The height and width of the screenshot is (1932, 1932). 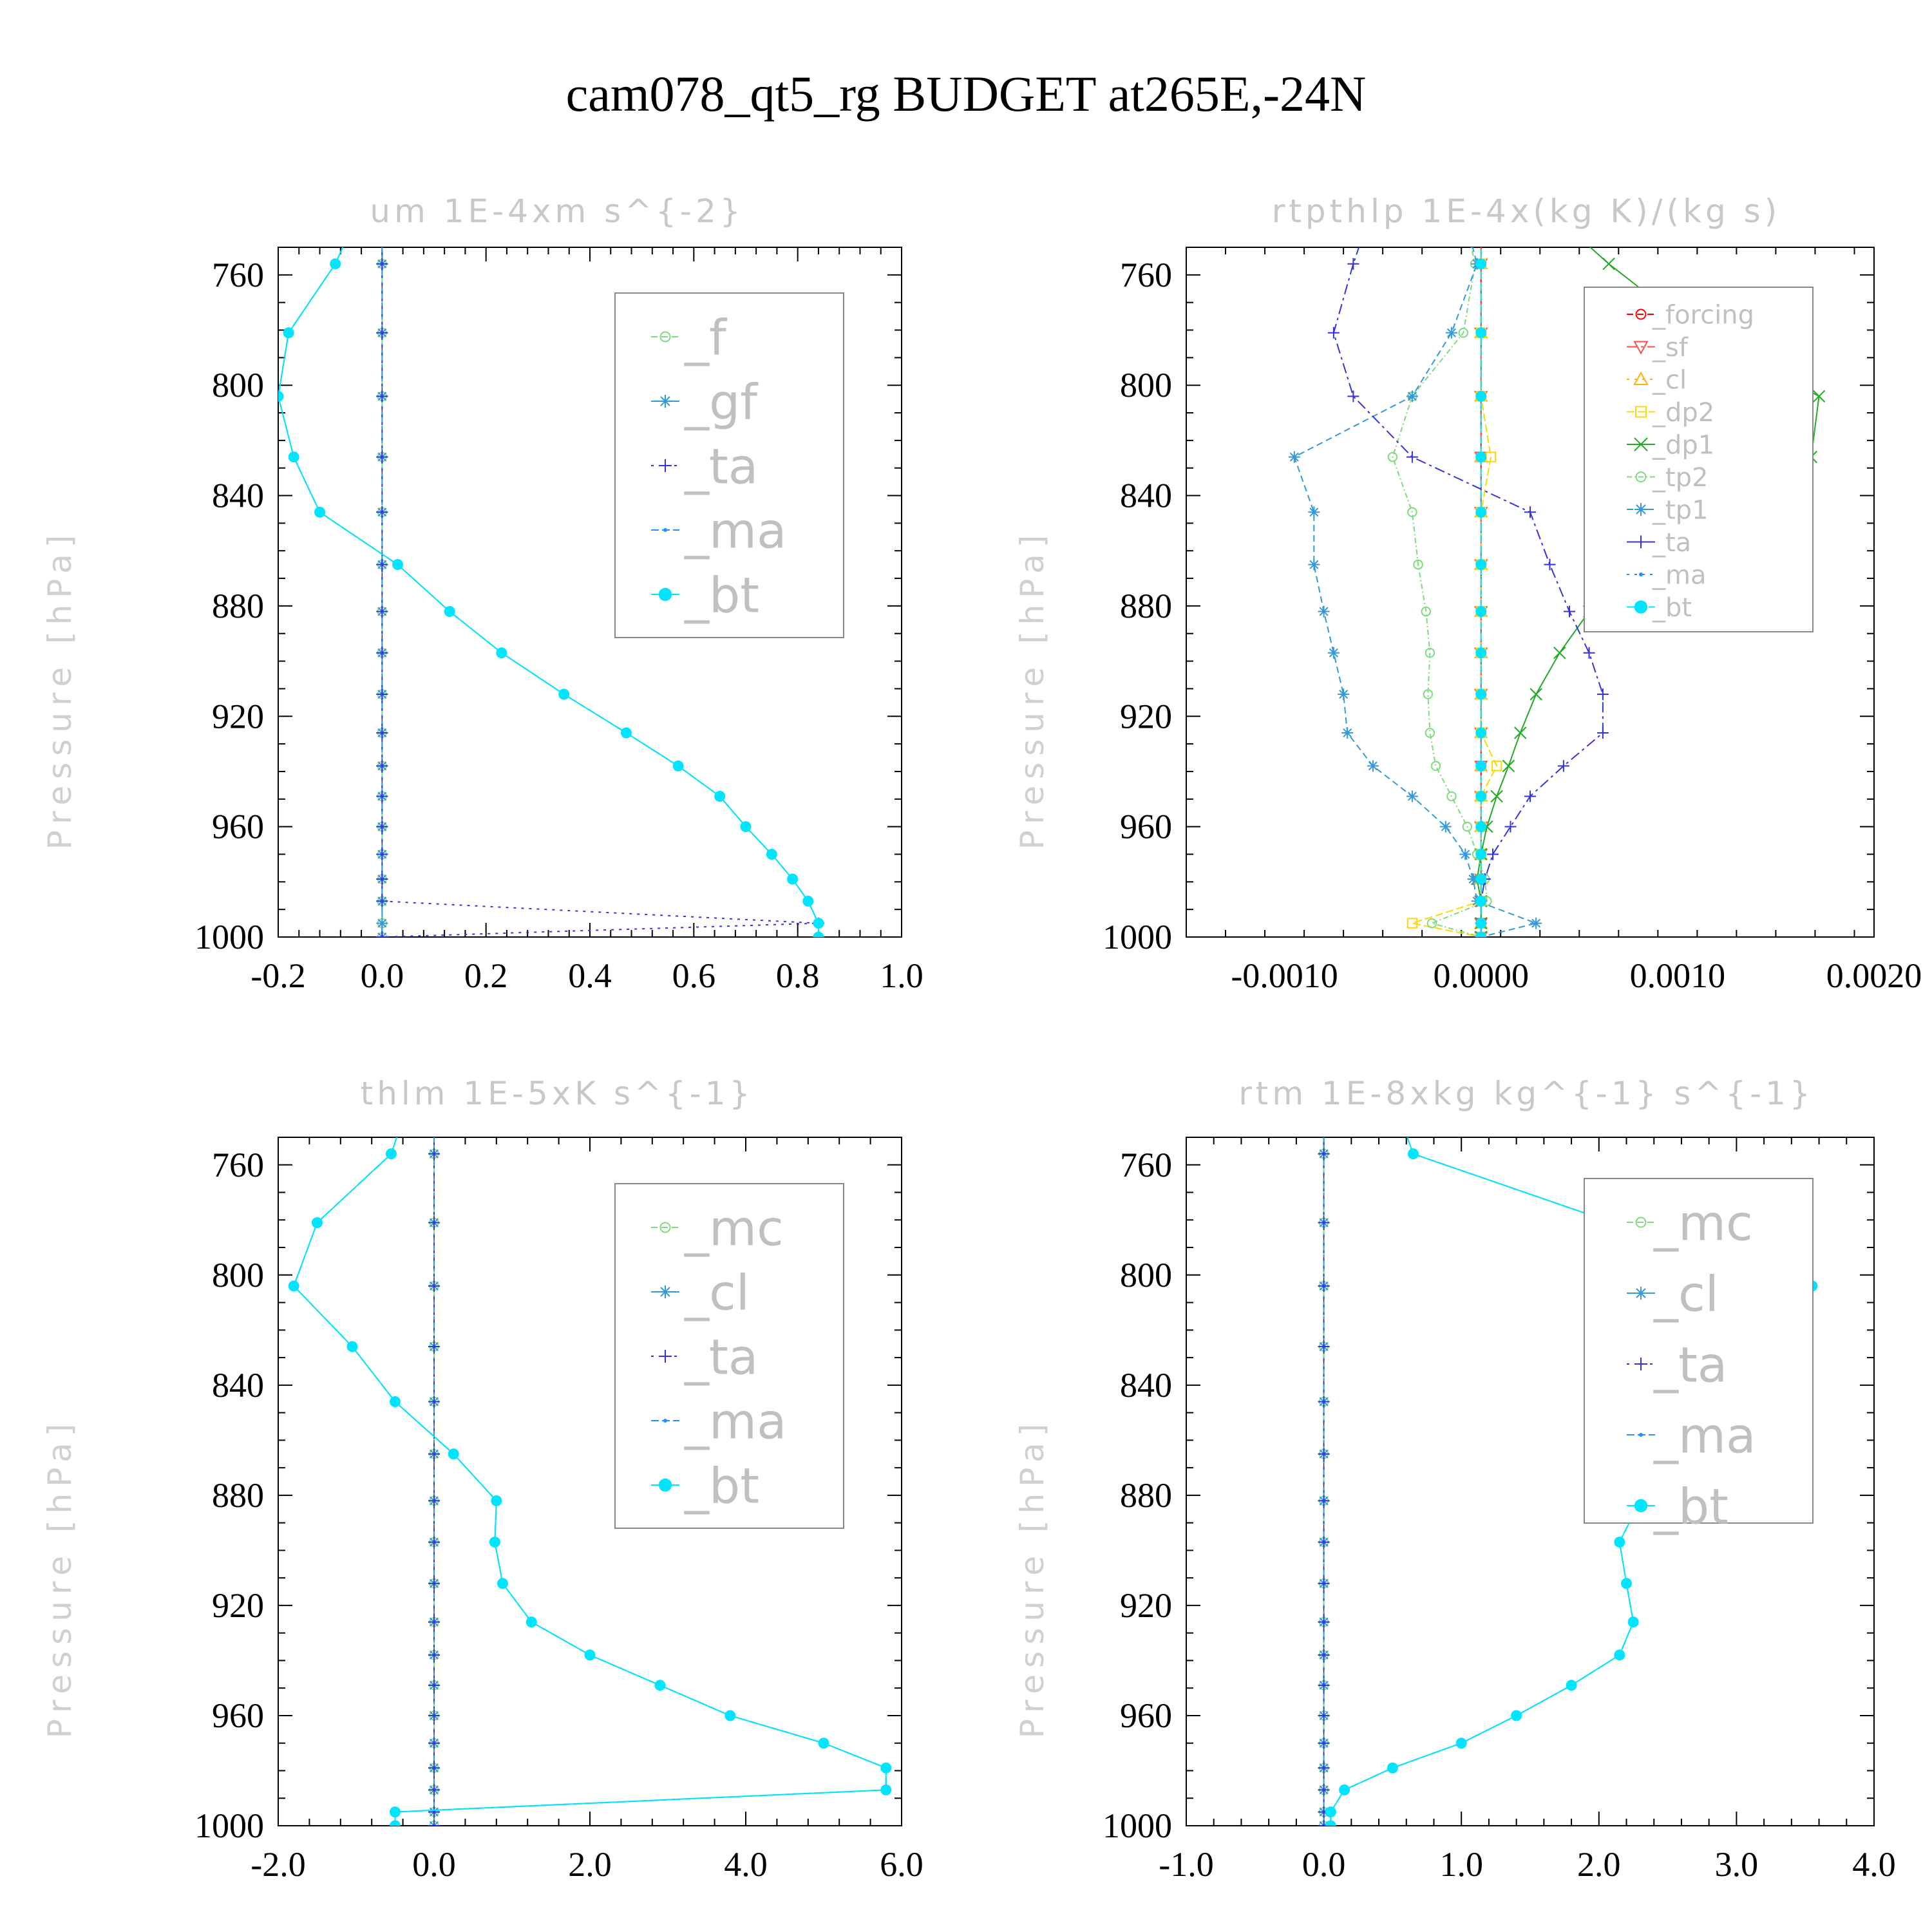 What do you see at coordinates (557, 211) in the screenshot?
I see `panel-title-um: um 1E-4xm s^{-2}` at bounding box center [557, 211].